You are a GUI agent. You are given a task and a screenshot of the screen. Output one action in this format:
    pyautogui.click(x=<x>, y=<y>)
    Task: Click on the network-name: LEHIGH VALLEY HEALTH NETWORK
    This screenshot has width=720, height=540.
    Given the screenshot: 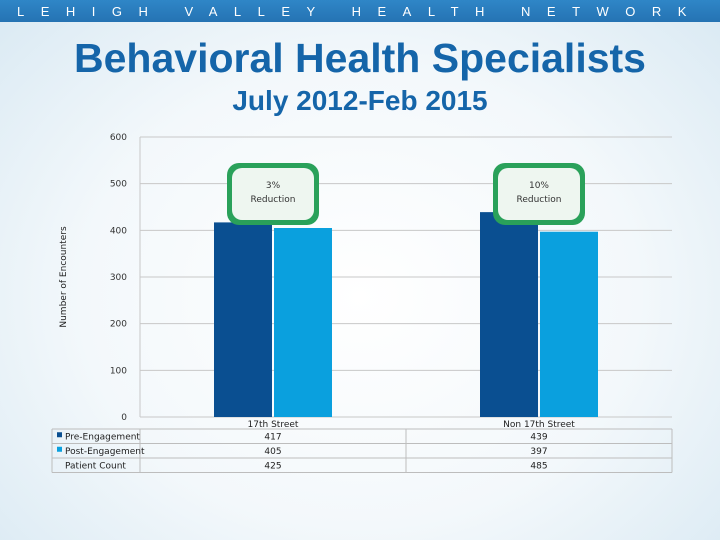 What is the action you would take?
    pyautogui.click(x=360, y=11)
    